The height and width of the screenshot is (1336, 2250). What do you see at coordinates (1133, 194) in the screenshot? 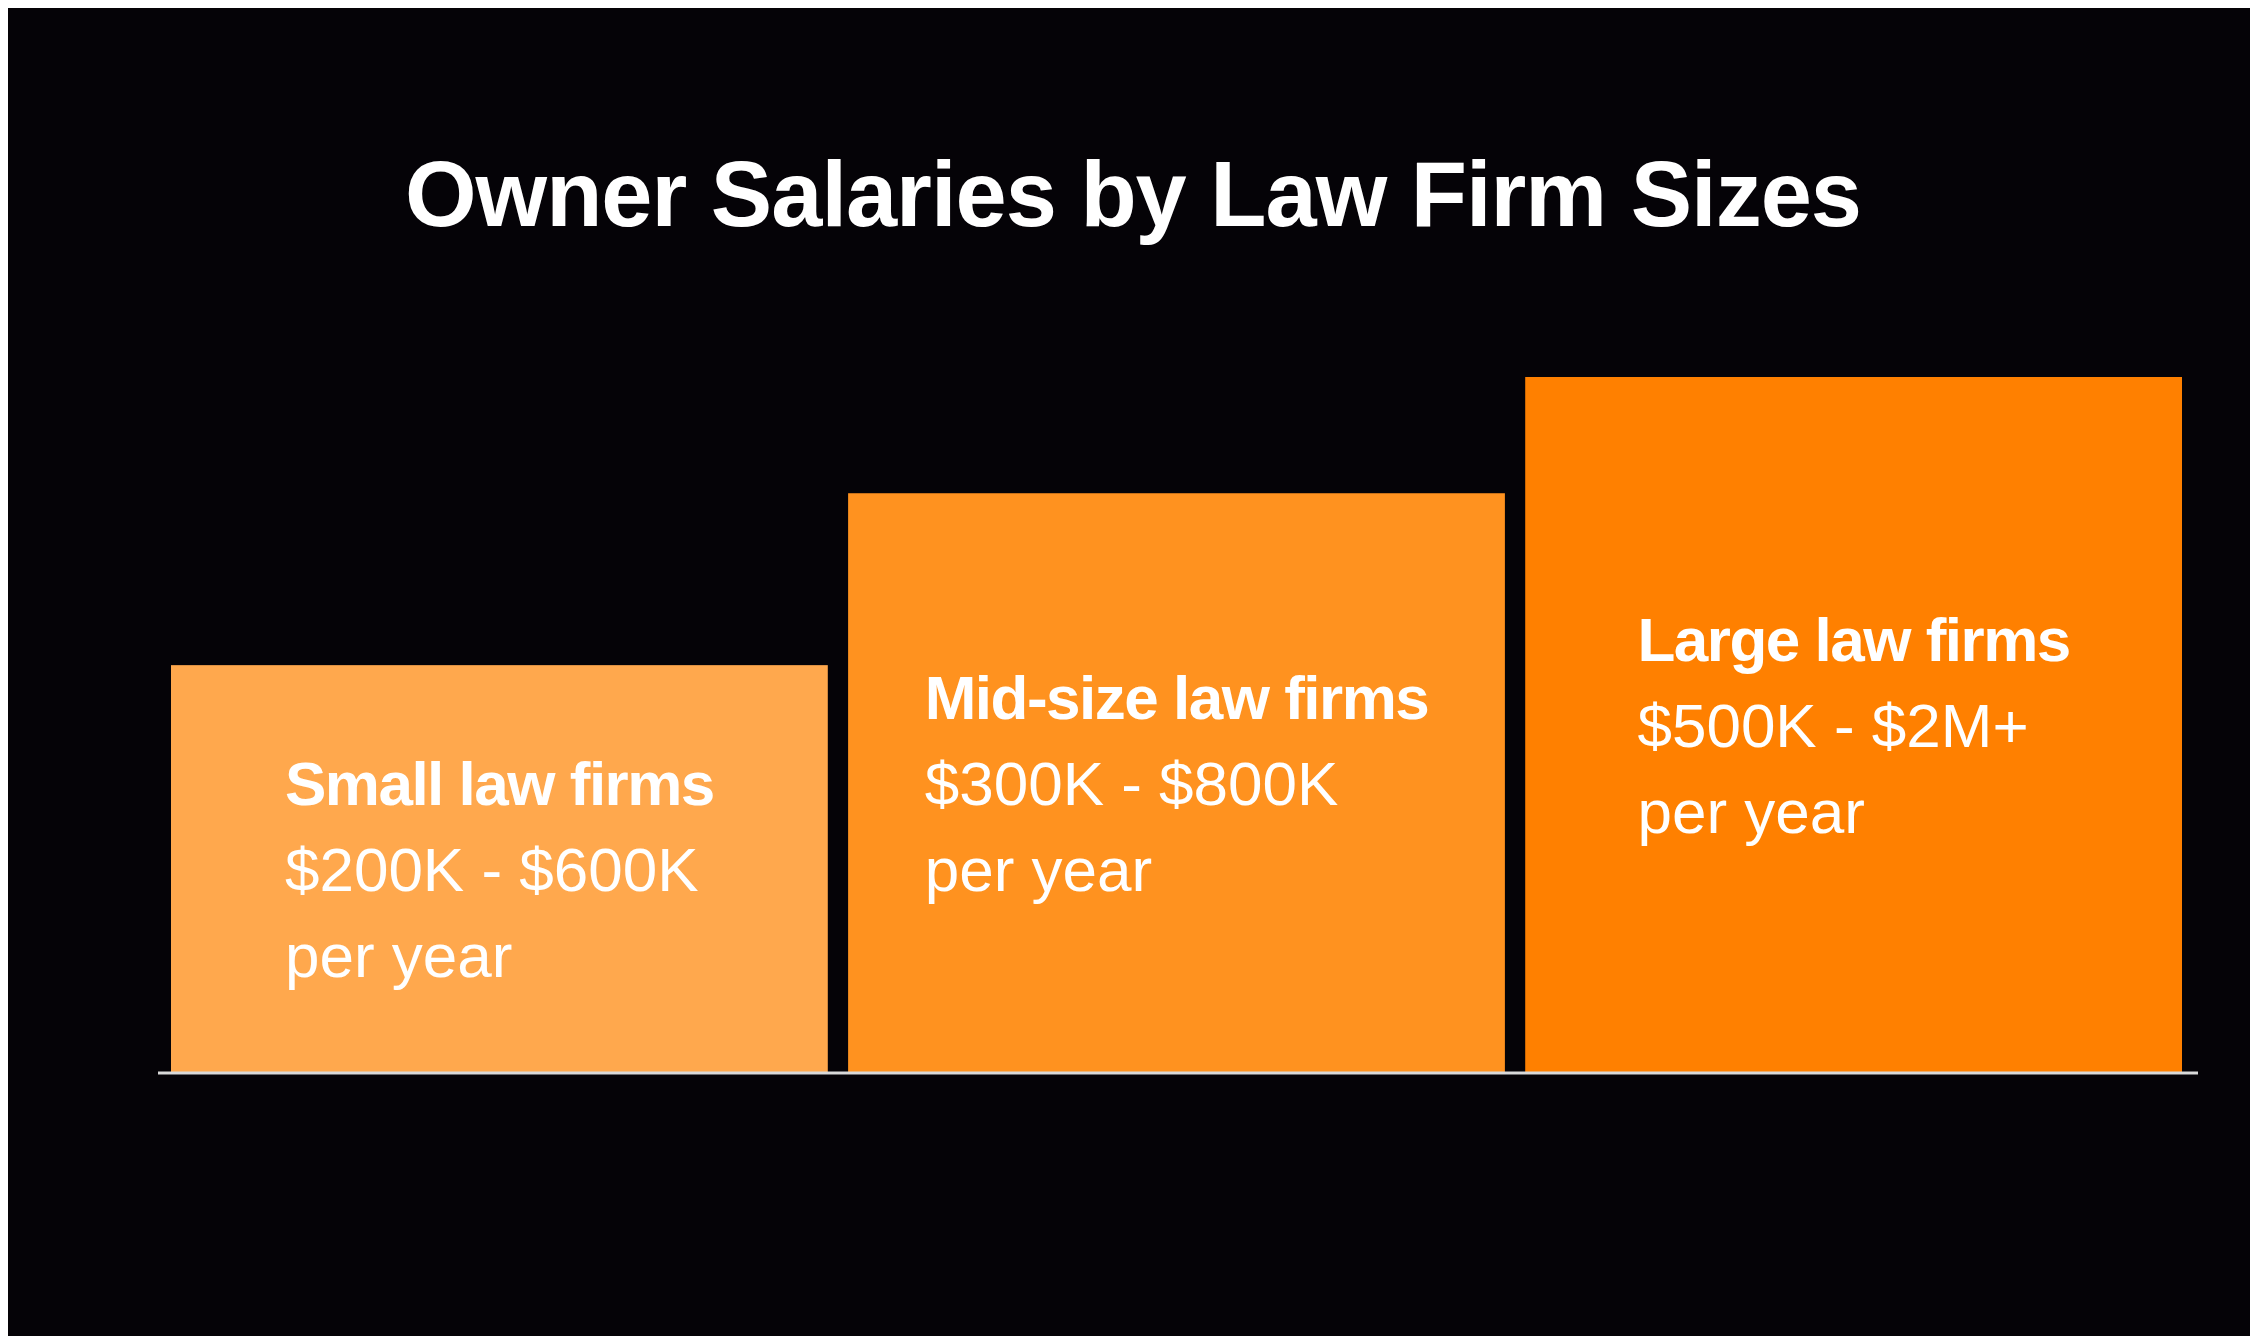
I see `chart-title: Owner Salaries by Law Firm Sizes` at bounding box center [1133, 194].